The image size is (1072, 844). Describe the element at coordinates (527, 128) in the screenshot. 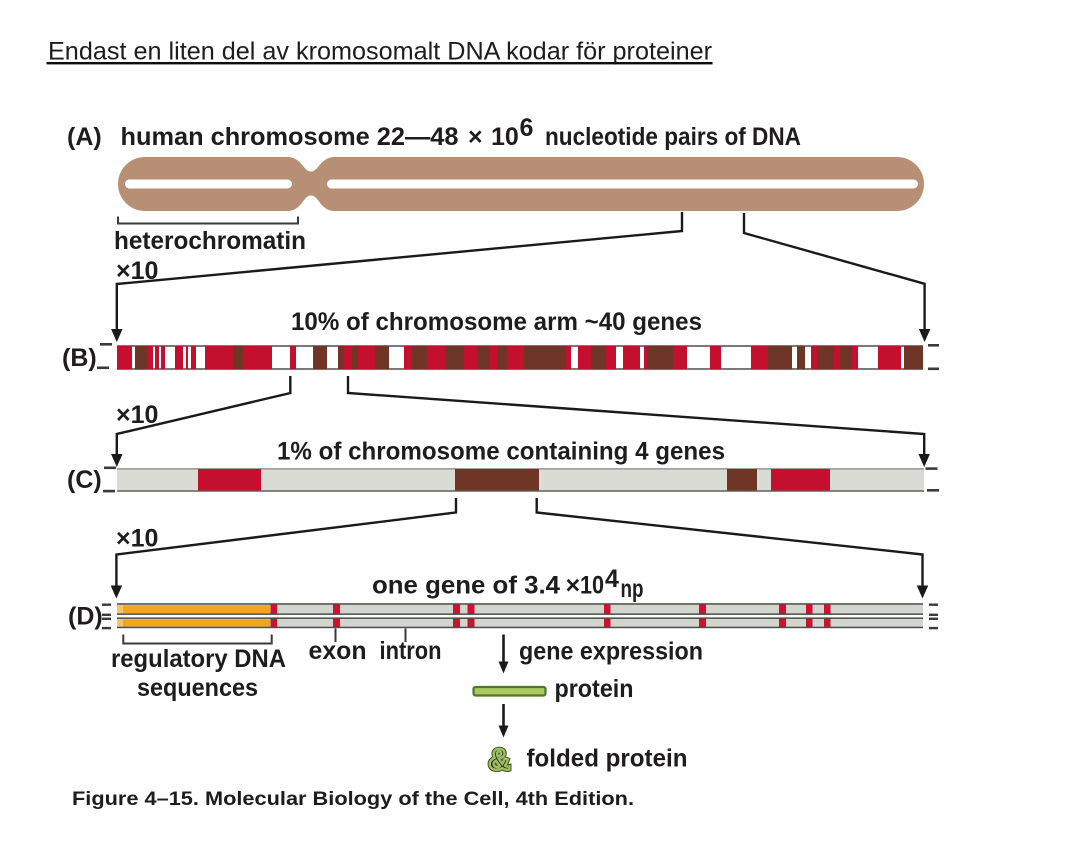

I see `svg-text: 6` at that location.